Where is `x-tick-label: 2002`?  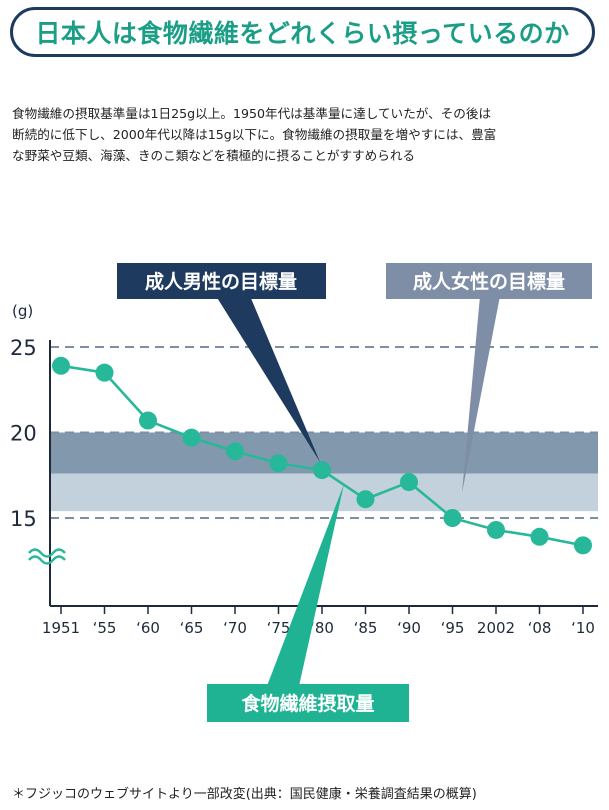
x-tick-label: 2002 is located at coordinates (496, 628).